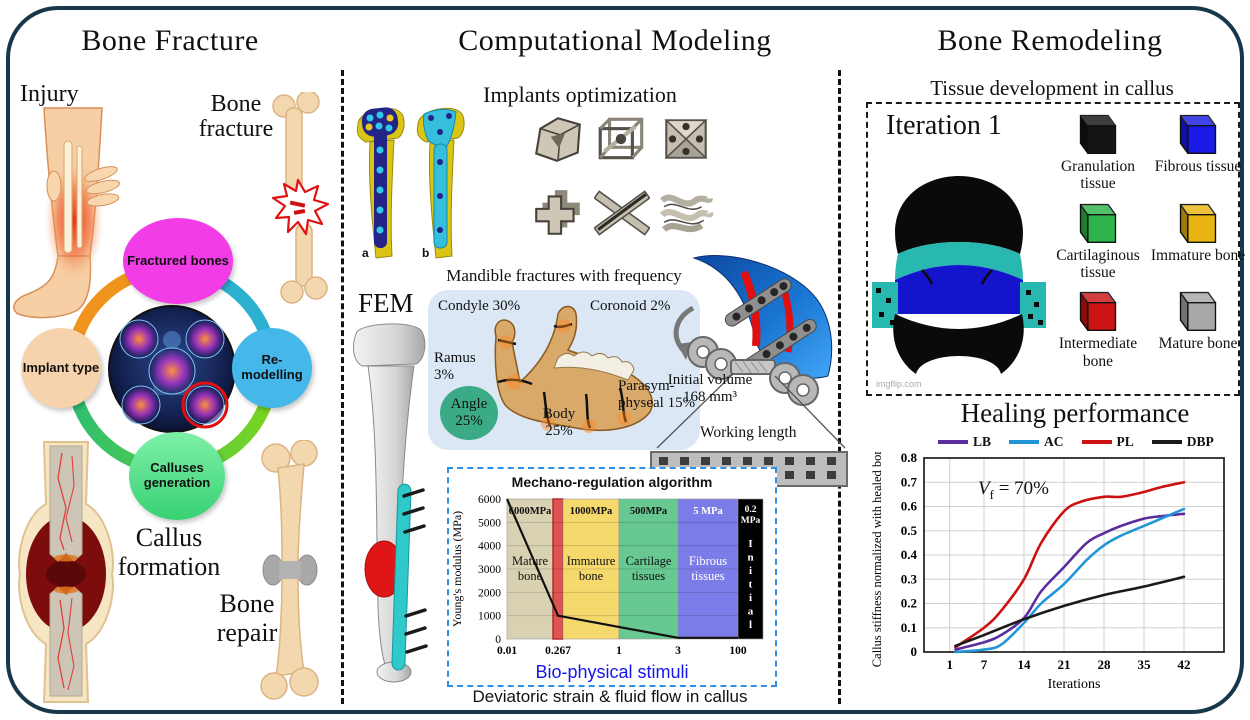 The height and width of the screenshot is (720, 1250). I want to click on mandible-label-body: Body 25%, so click(559, 422).